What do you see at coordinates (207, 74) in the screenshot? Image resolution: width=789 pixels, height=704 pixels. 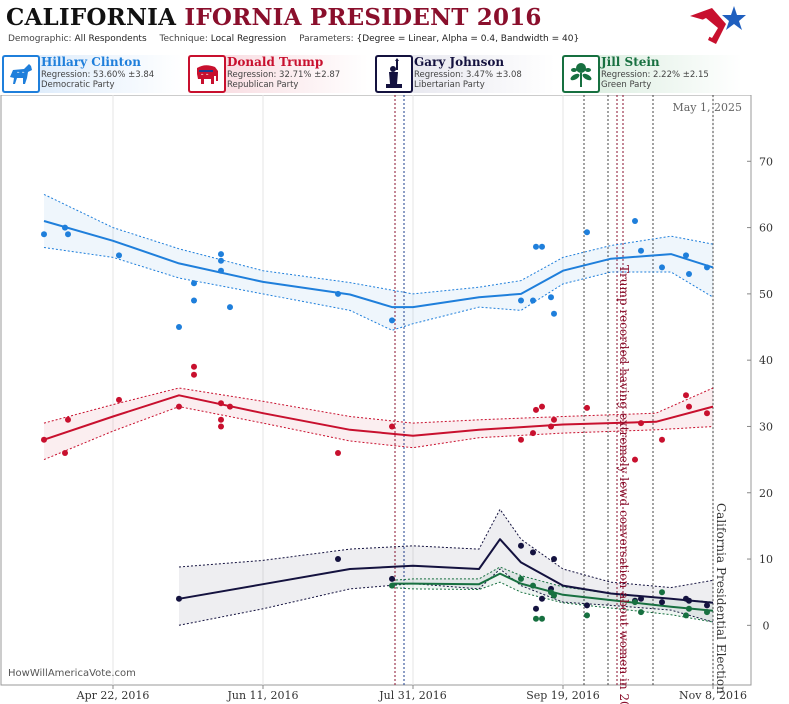 I see `elephant-icon` at bounding box center [207, 74].